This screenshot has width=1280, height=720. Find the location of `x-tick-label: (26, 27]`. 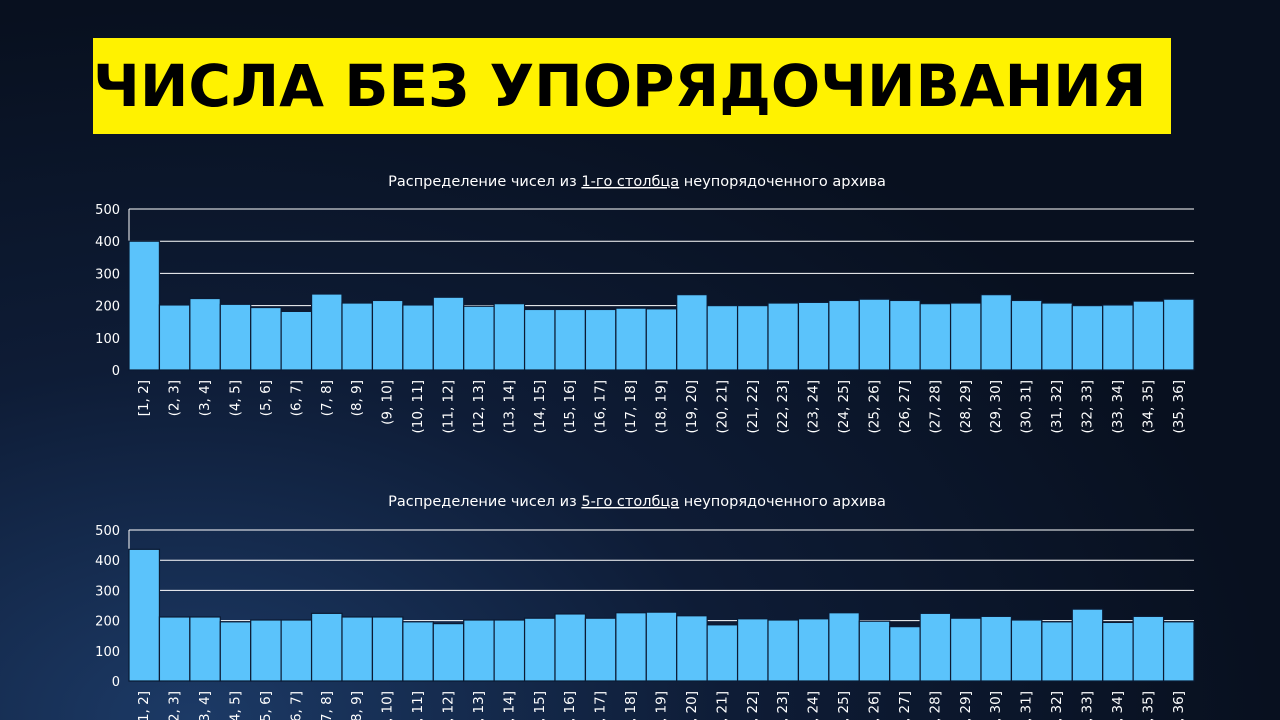

x-tick-label: (26, 27] is located at coordinates (905, 406).